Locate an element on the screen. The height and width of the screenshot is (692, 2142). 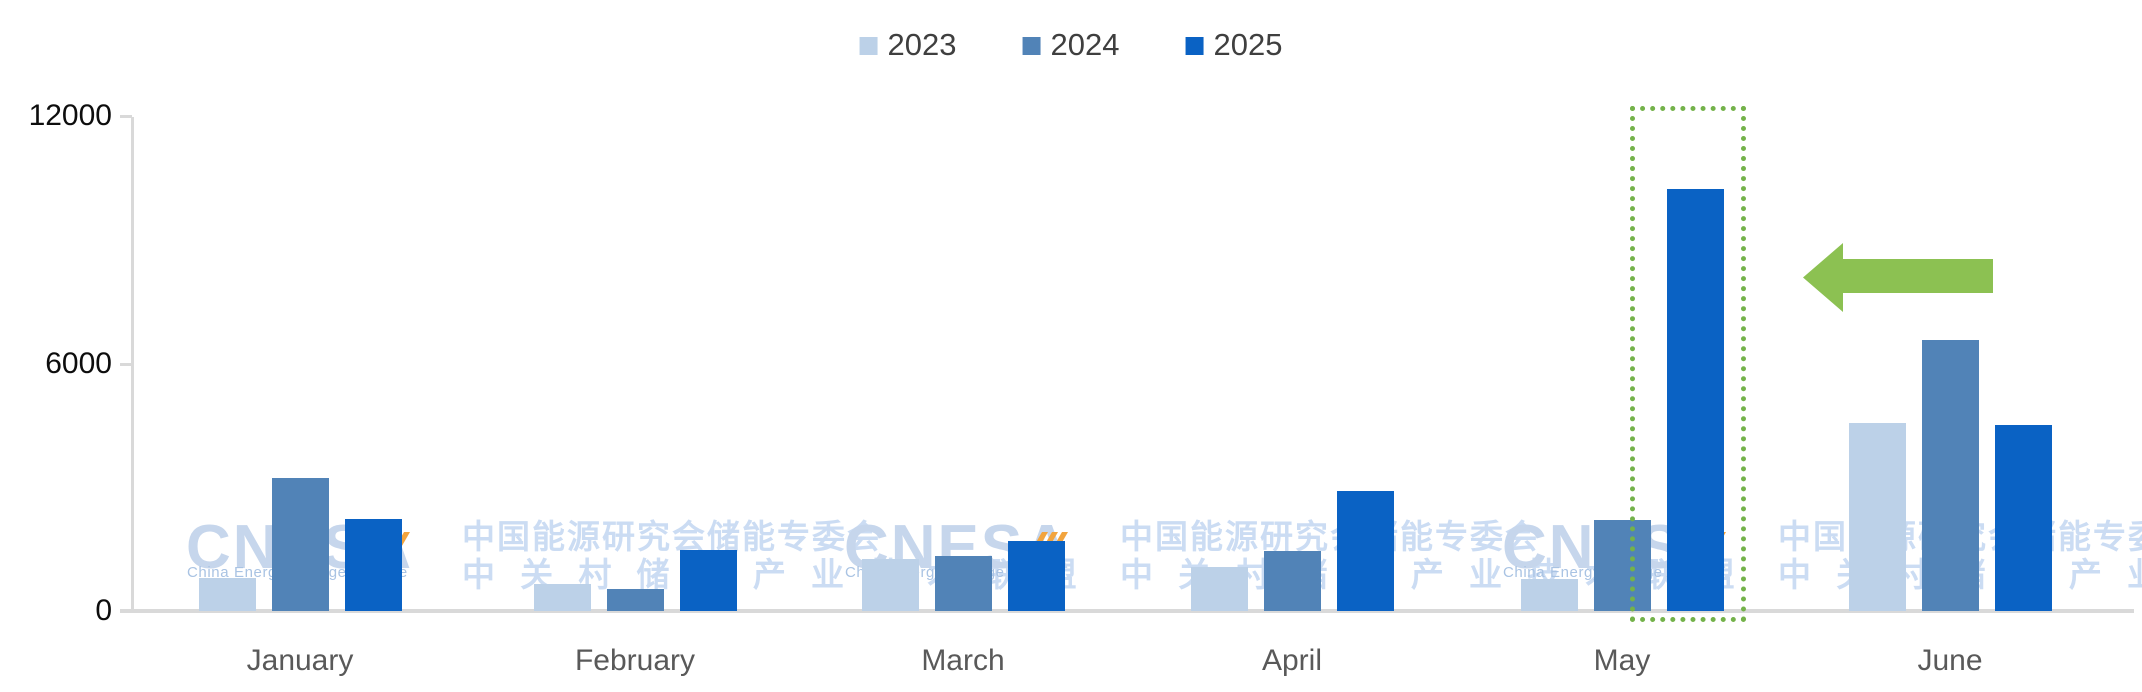
legend-item-2024: 2024 is located at coordinates (1071, 44).